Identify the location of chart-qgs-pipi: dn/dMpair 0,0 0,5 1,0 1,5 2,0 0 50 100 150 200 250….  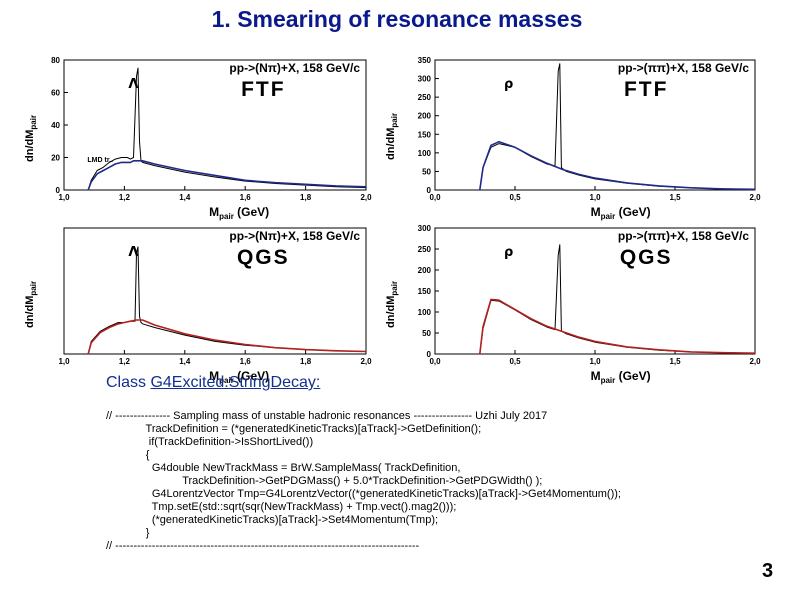
(580, 301).